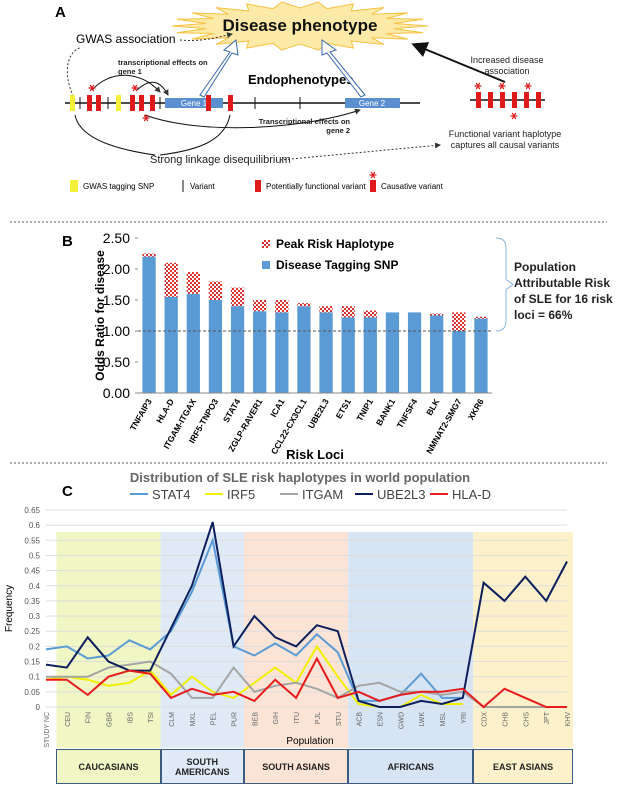 The height and width of the screenshot is (785, 617). What do you see at coordinates (385, 412) in the screenshot?
I see `x-tick-label: BANK1` at bounding box center [385, 412].